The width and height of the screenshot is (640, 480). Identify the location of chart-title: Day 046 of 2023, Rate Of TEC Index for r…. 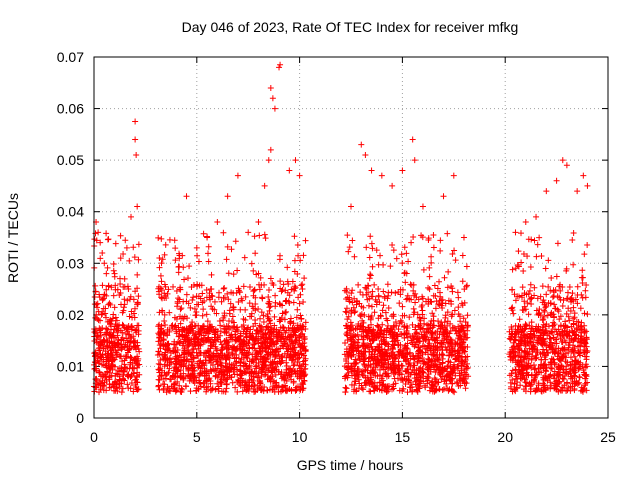
(350, 27).